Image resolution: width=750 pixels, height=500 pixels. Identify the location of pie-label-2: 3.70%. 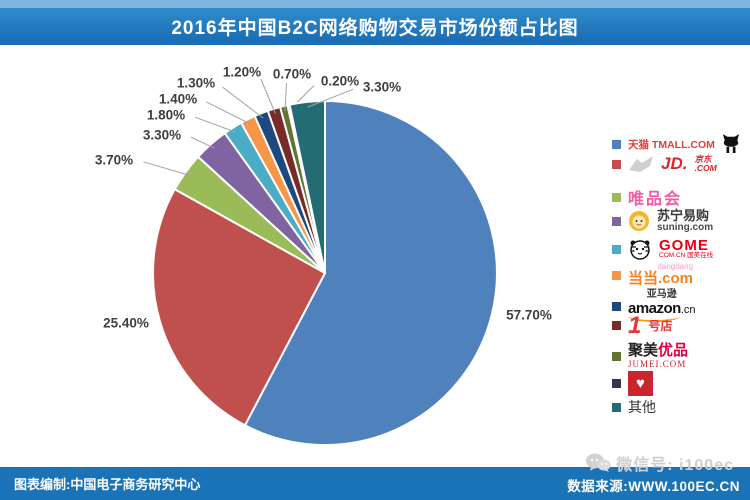
(114, 160).